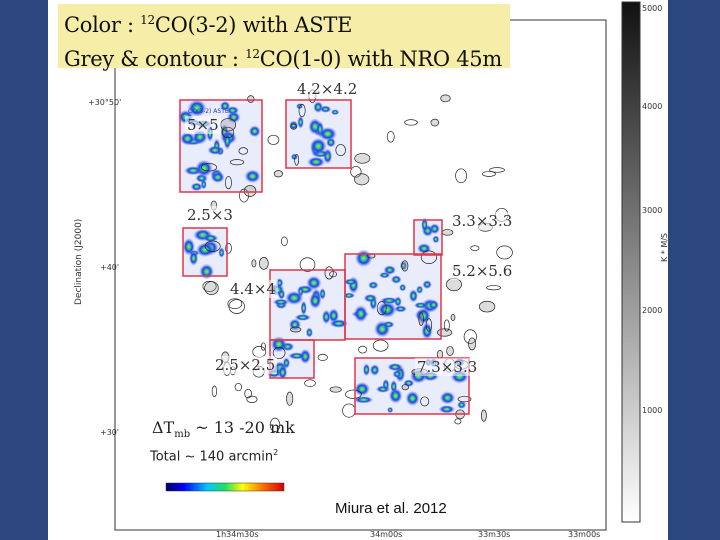 The image size is (720, 540). I want to click on region-box-5x5, so click(221, 146).